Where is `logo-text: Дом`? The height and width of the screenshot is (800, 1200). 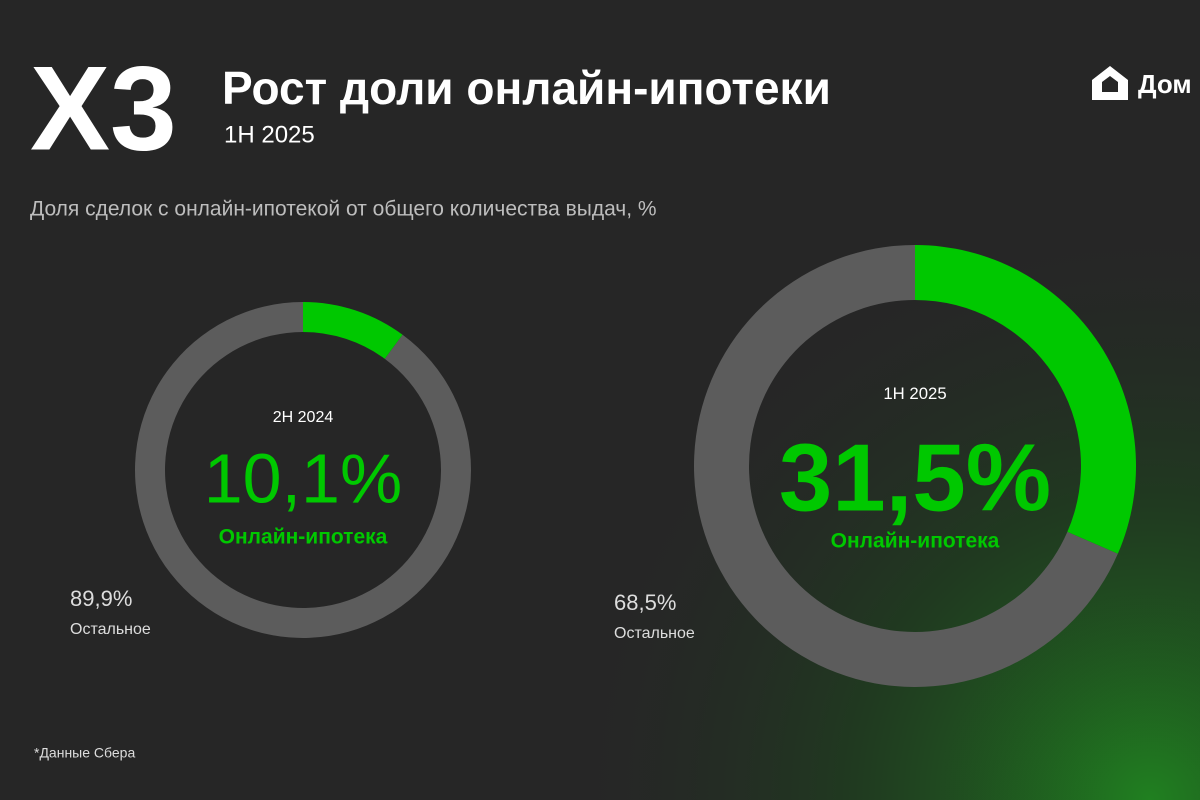 logo-text: Дом is located at coordinates (1165, 84).